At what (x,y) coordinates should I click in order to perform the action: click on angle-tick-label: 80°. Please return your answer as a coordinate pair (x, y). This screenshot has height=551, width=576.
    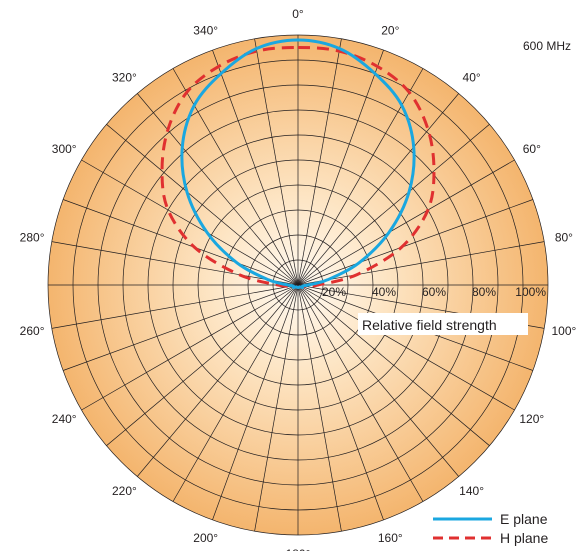
    Looking at the image, I should click on (564, 237).